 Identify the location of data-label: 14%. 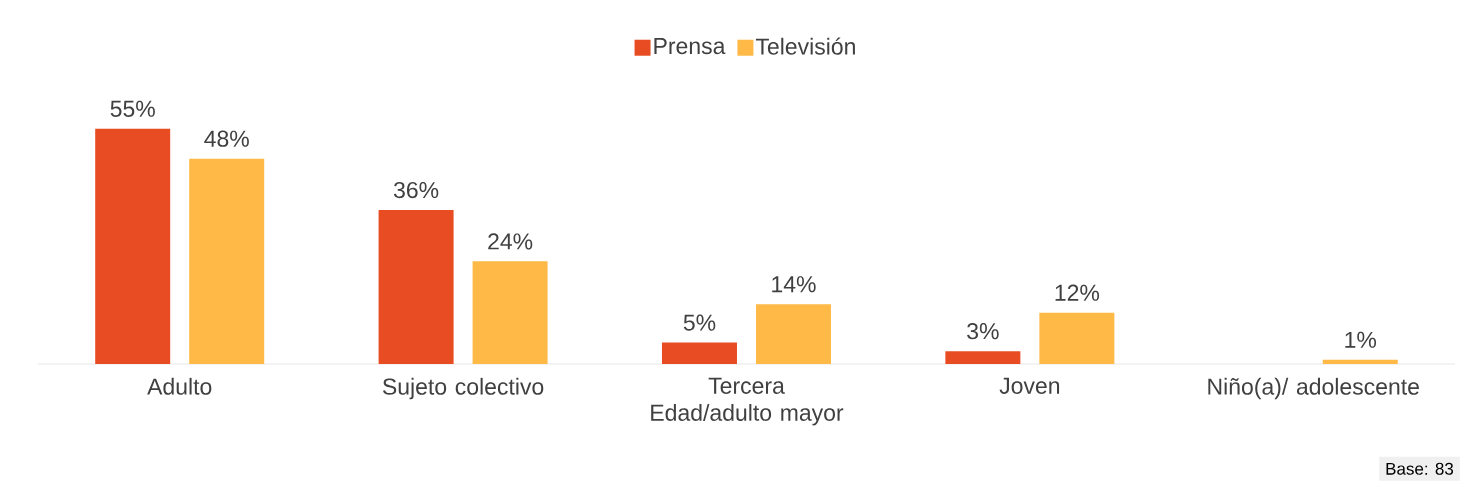
(794, 284).